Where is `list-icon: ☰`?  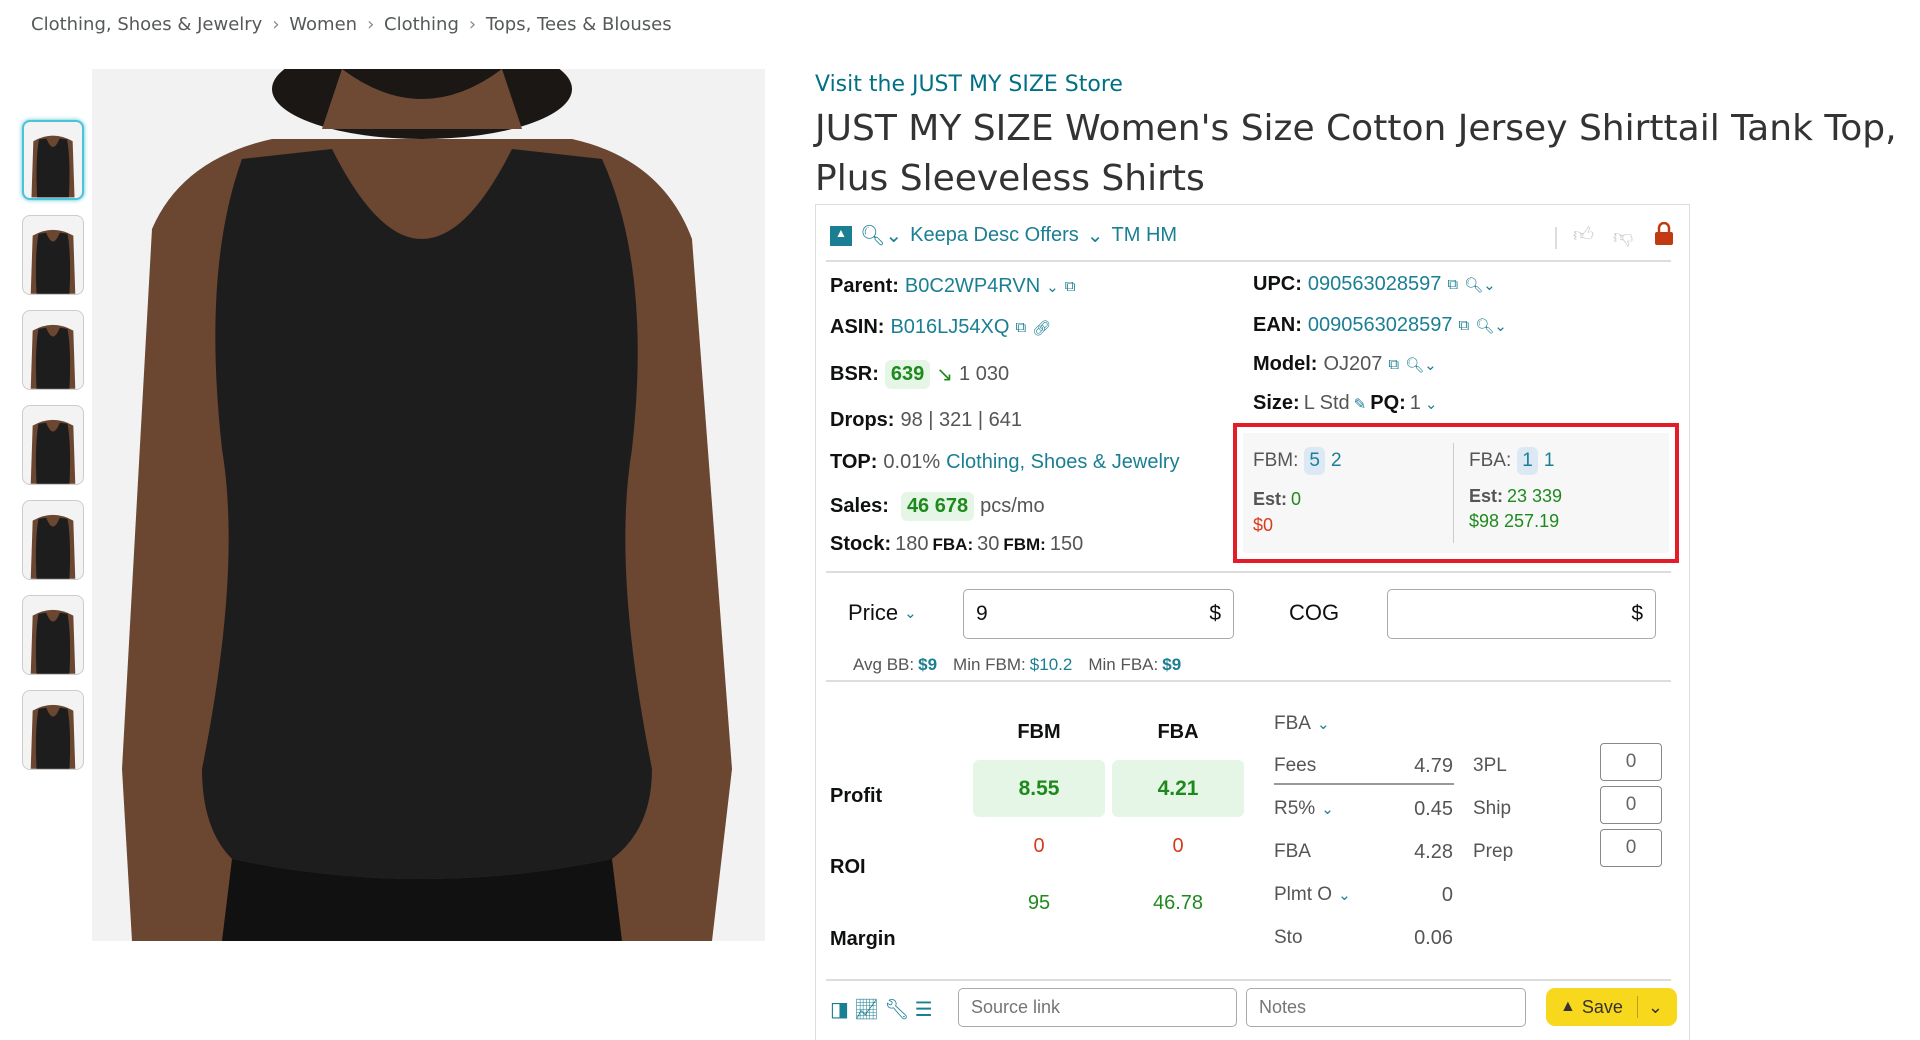
list-icon: ☰ is located at coordinates (923, 1010).